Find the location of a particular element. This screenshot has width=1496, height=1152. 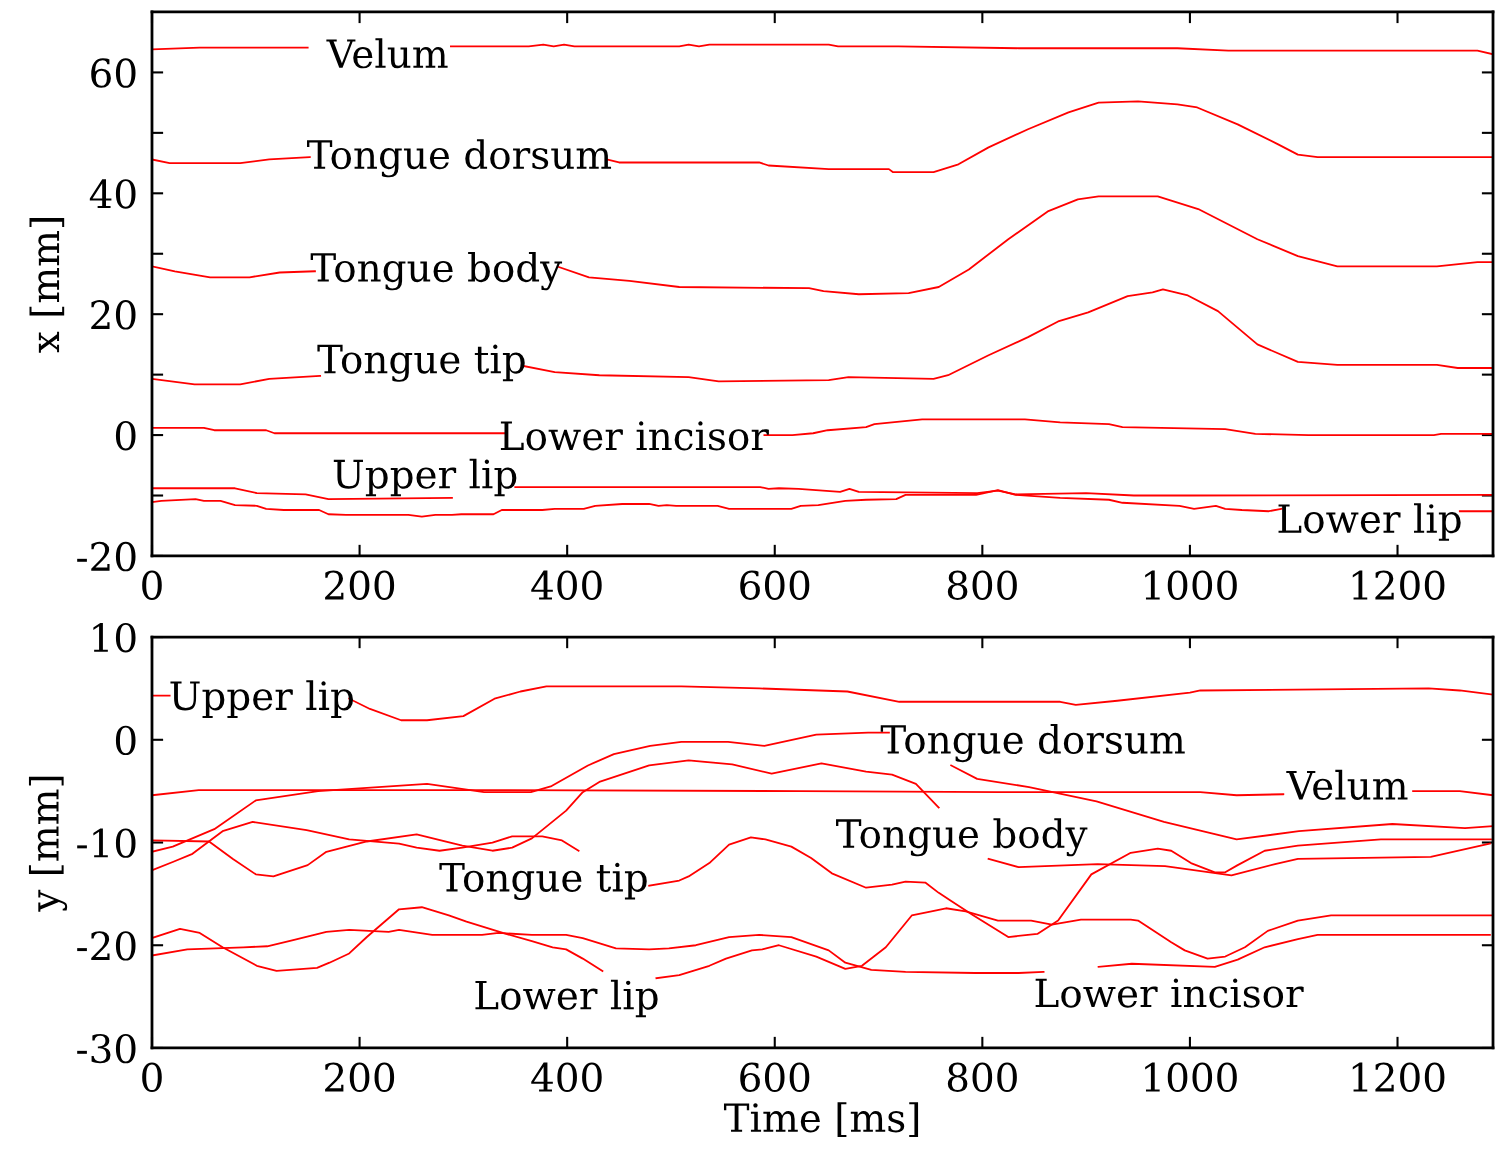

y-tick-label: 10 is located at coordinates (114, 637).